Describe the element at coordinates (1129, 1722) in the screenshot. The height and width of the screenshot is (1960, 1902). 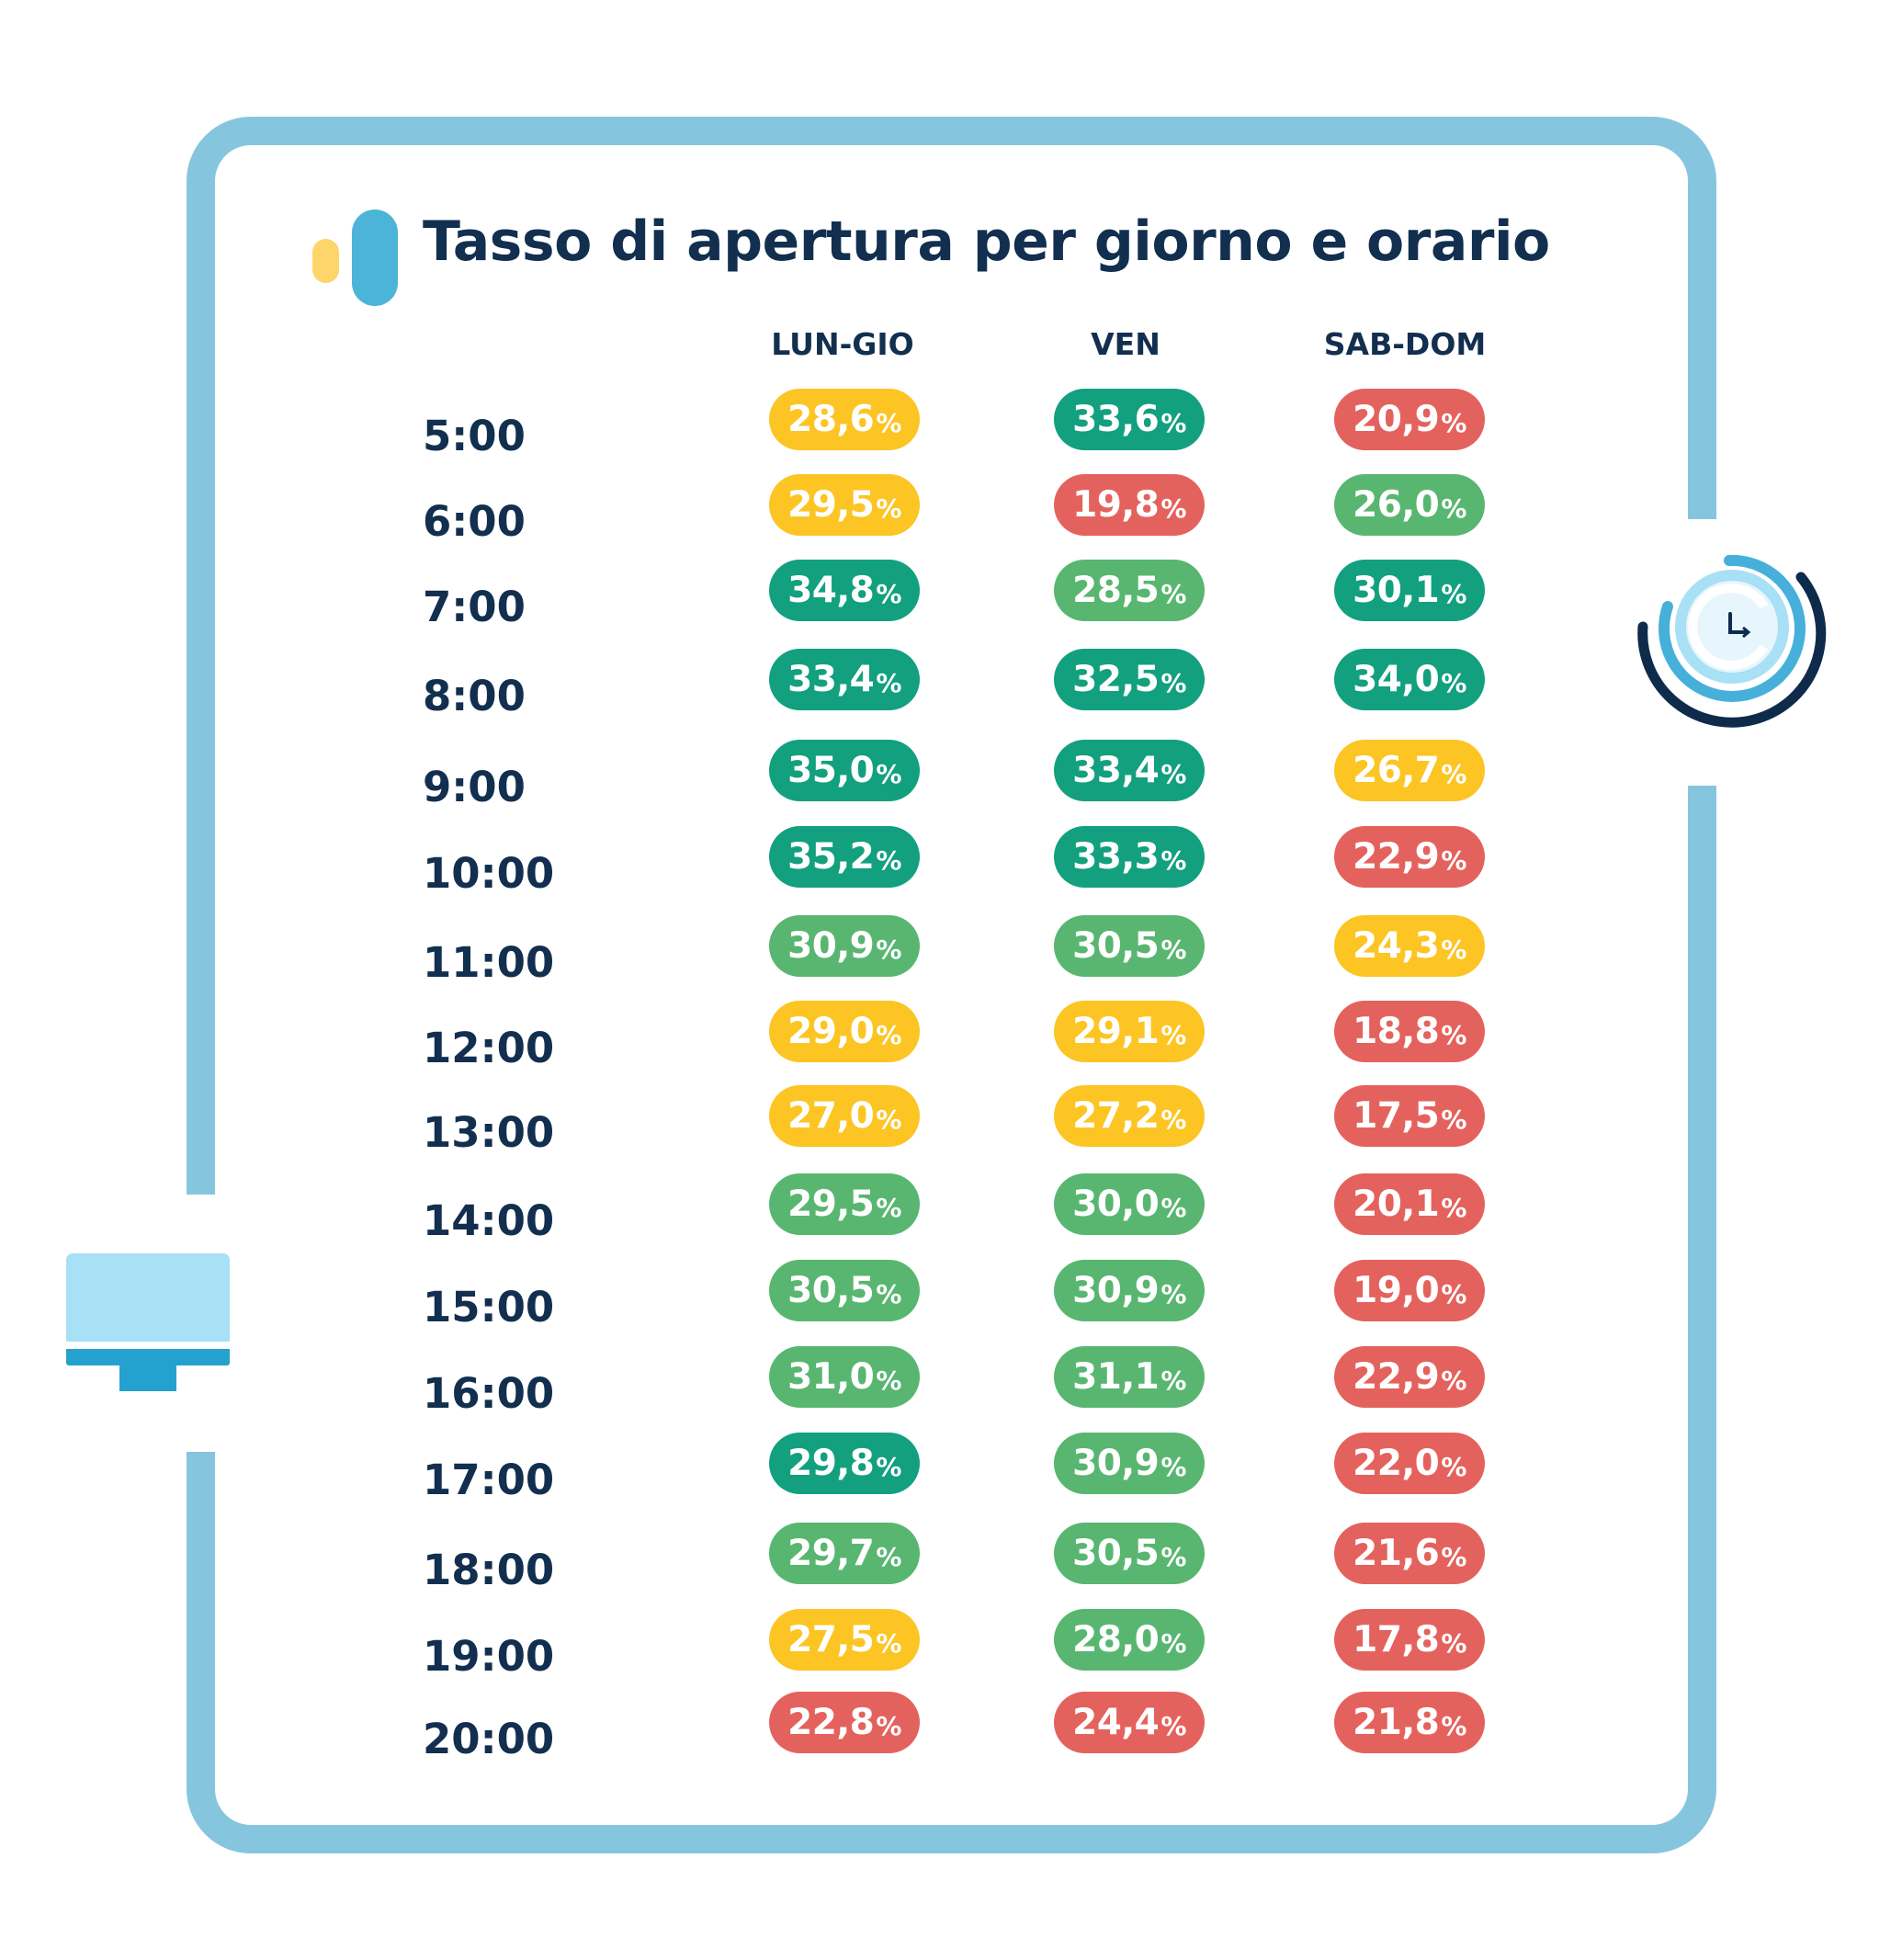
I see `value-pill-ven: 24,4%` at that location.